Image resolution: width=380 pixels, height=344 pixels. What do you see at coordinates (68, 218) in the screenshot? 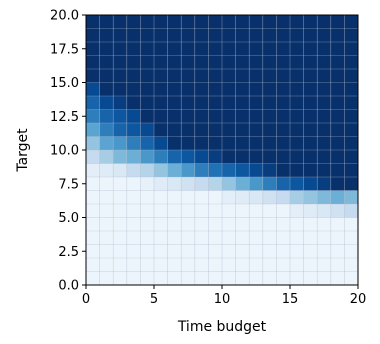
I see `y-tick-label: 5.0` at bounding box center [68, 218].